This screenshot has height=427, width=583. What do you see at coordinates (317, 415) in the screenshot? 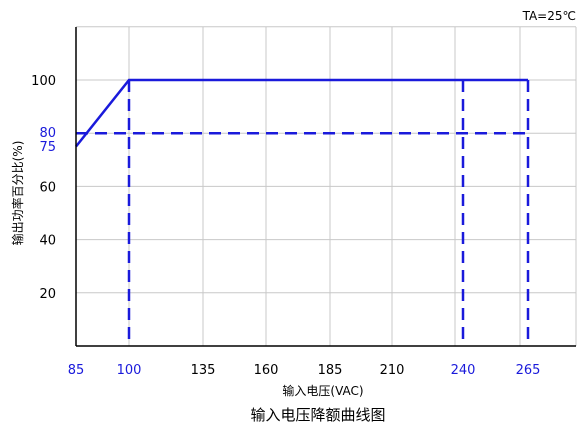
I see `chart-title: 输入电压降额曲线图` at bounding box center [317, 415].